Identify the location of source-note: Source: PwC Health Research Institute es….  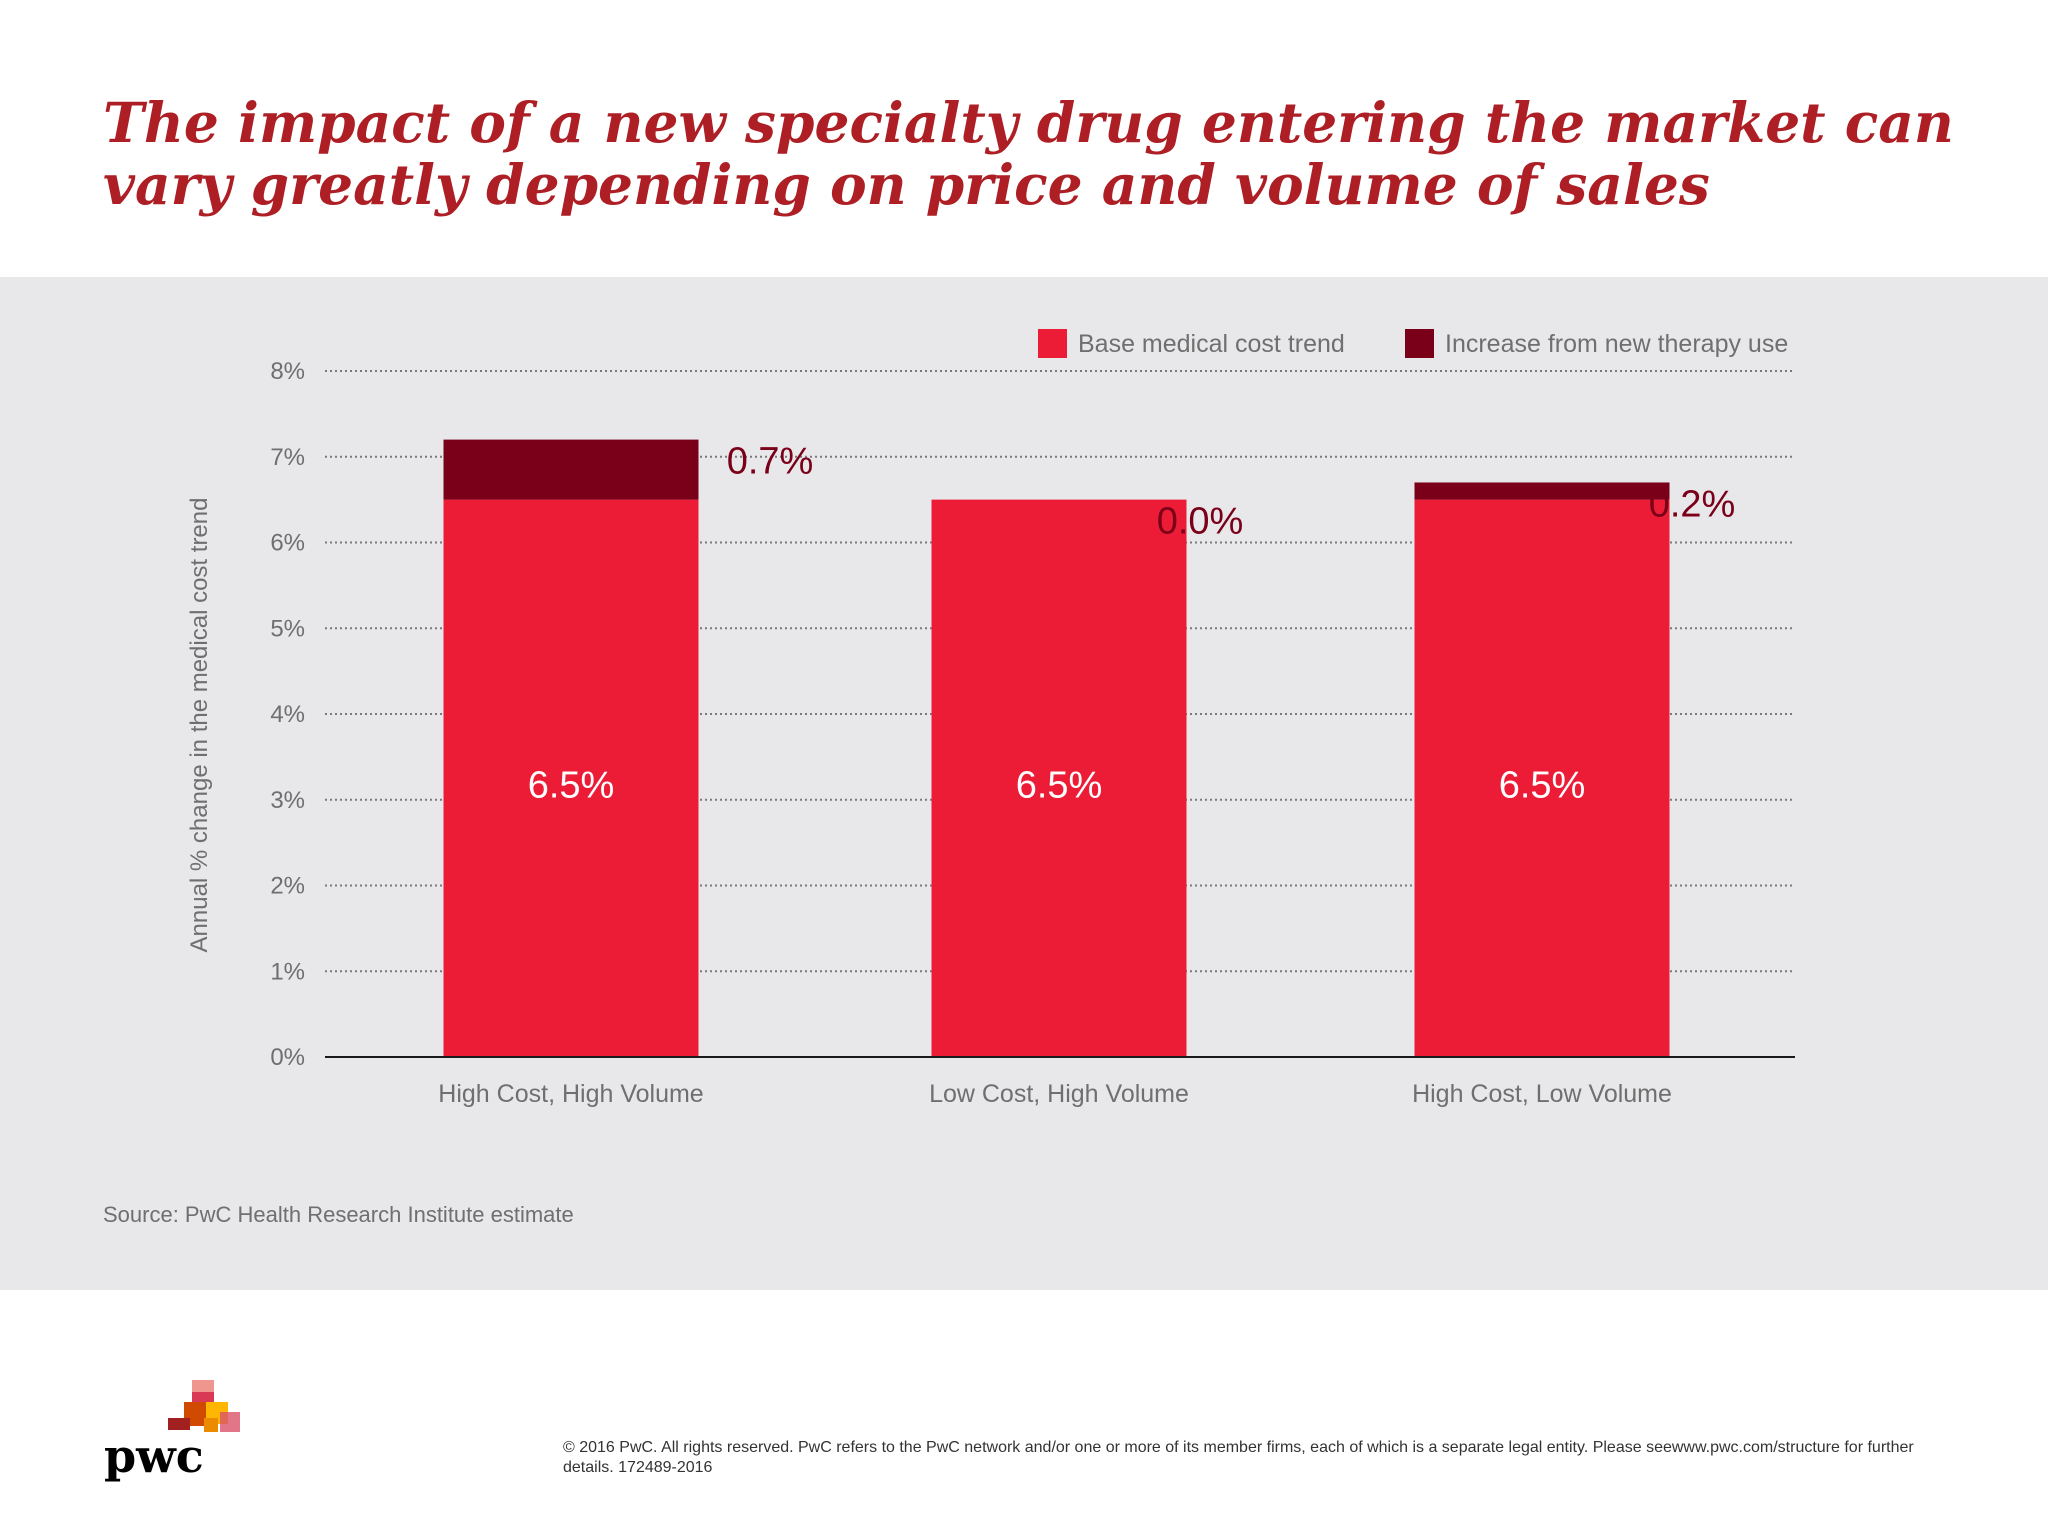
(338, 1214).